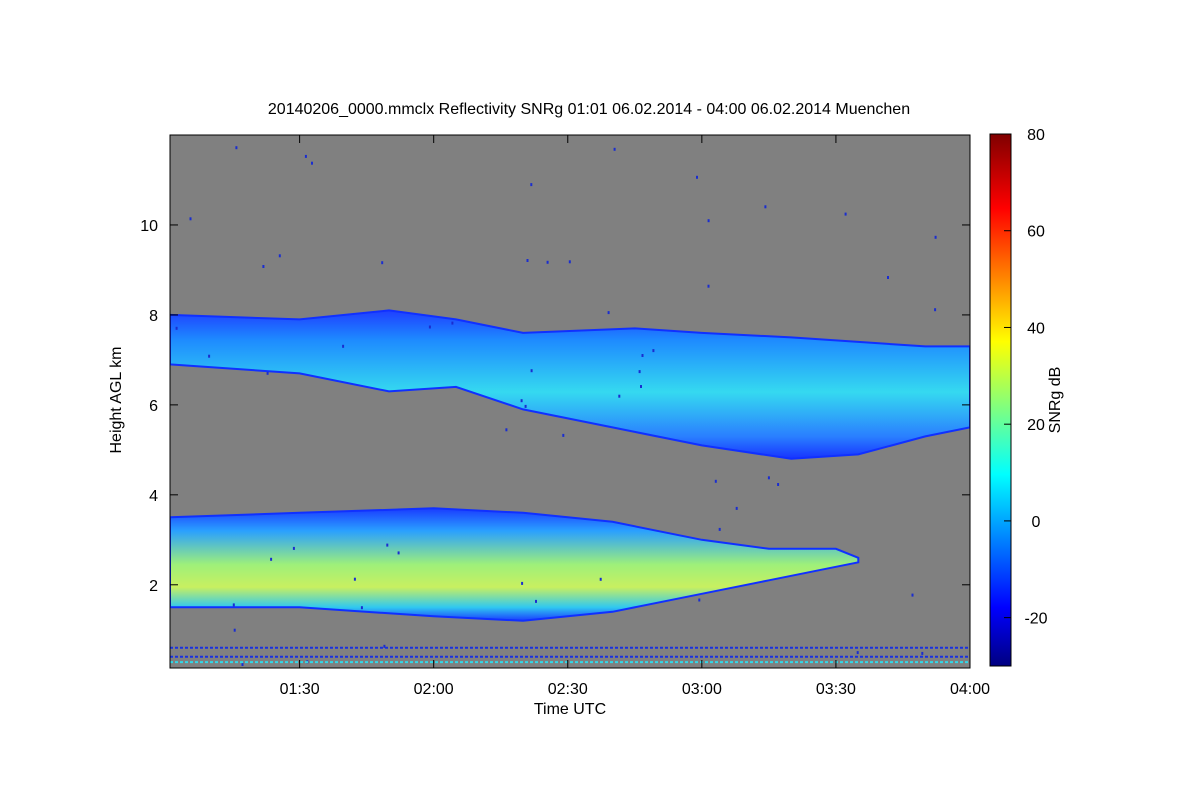 Image resolution: width=1200 pixels, height=805 pixels. What do you see at coordinates (1035, 619) in the screenshot?
I see `colorbar-tick-label: -20` at bounding box center [1035, 619].